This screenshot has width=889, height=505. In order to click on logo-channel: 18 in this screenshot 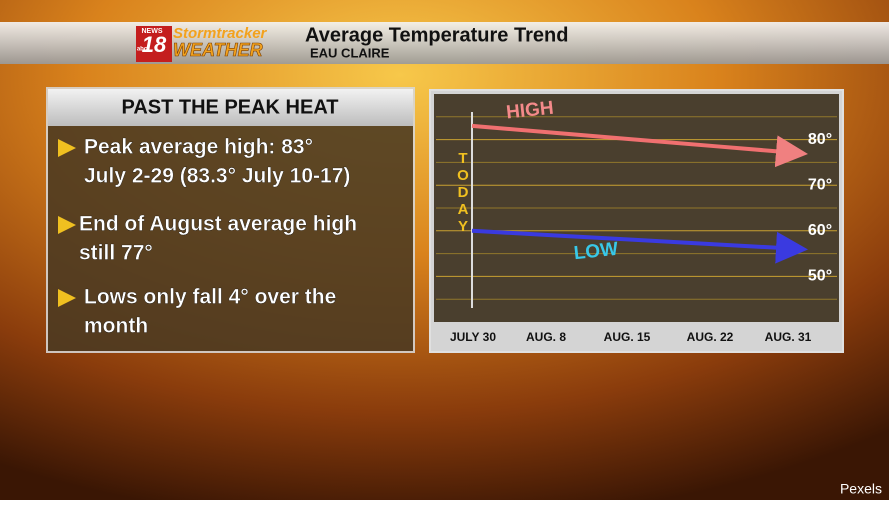, I will do `click(154, 44)`.